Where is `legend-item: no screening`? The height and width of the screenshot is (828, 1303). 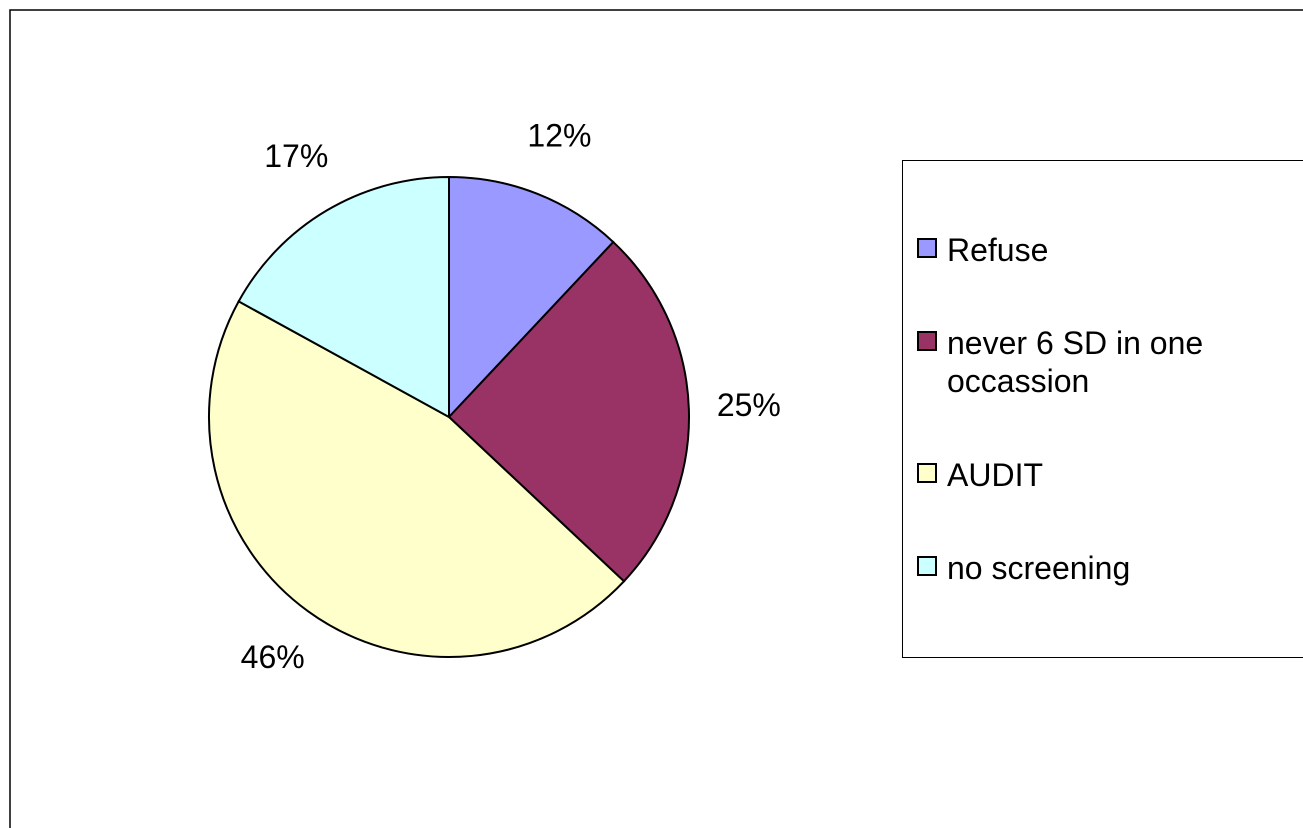 legend-item: no screening is located at coordinates (1103, 568).